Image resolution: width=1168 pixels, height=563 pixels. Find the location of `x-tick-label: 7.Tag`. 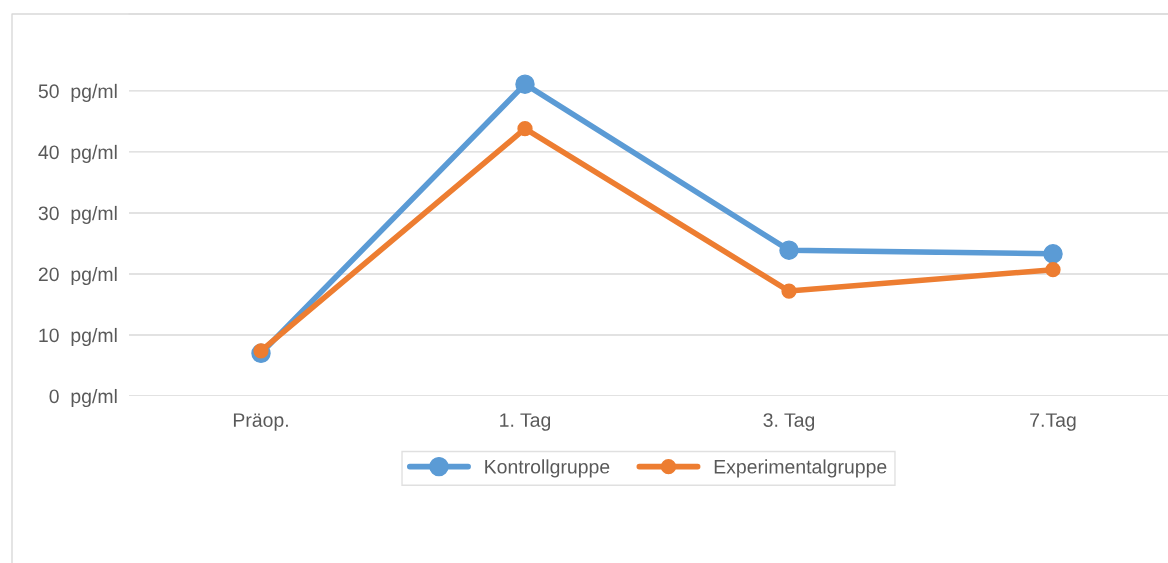

x-tick-label: 7.Tag is located at coordinates (1053, 422).